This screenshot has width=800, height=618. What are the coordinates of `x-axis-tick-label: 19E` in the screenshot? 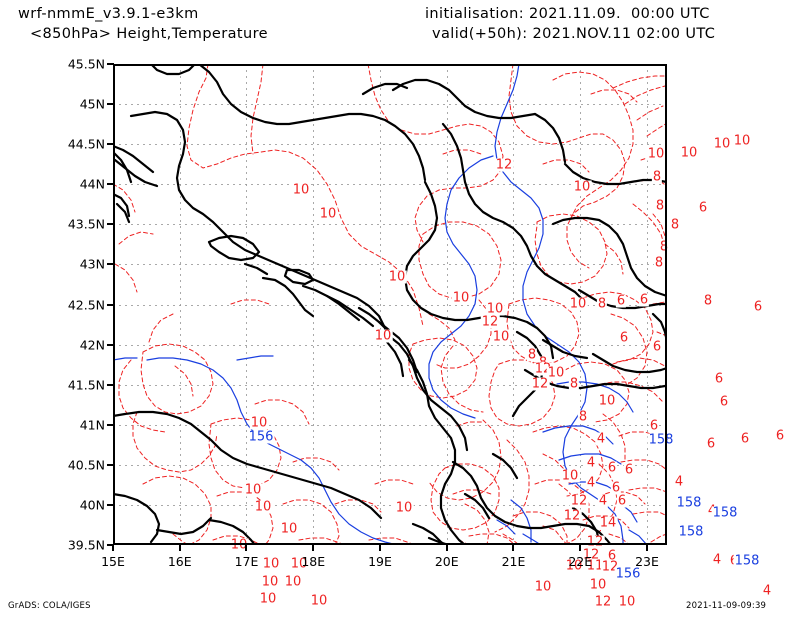 It's located at (380, 561).